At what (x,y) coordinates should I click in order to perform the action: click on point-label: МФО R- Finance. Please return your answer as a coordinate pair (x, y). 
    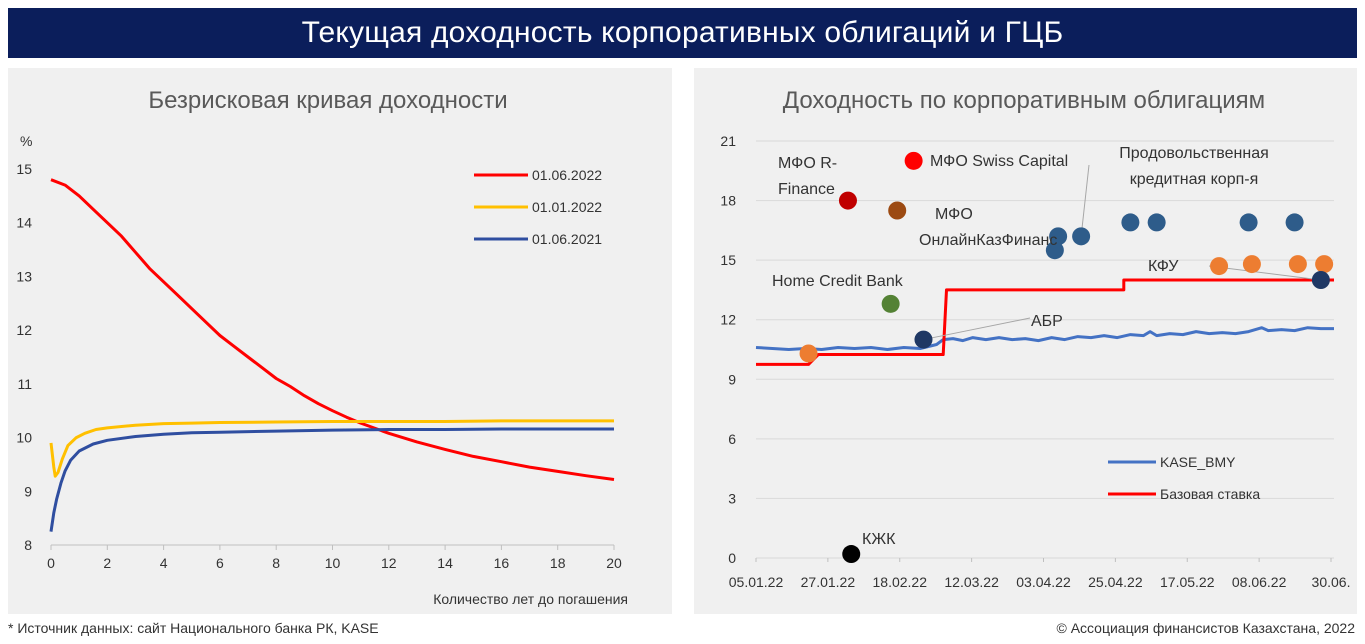
    Looking at the image, I should click on (807, 176).